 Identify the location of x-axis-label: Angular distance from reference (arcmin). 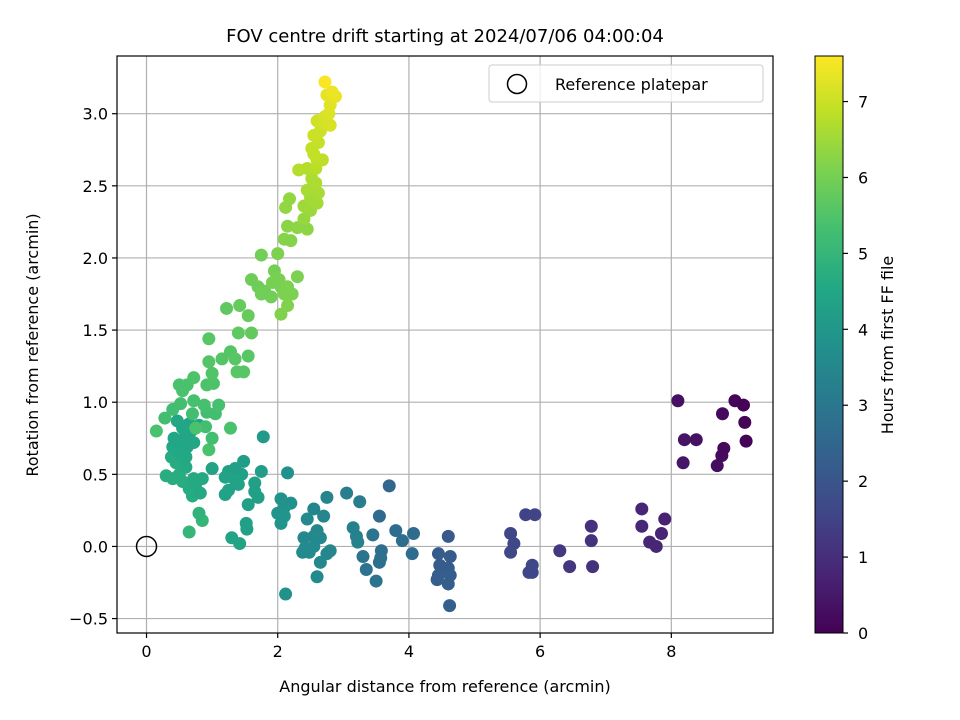
(444, 686).